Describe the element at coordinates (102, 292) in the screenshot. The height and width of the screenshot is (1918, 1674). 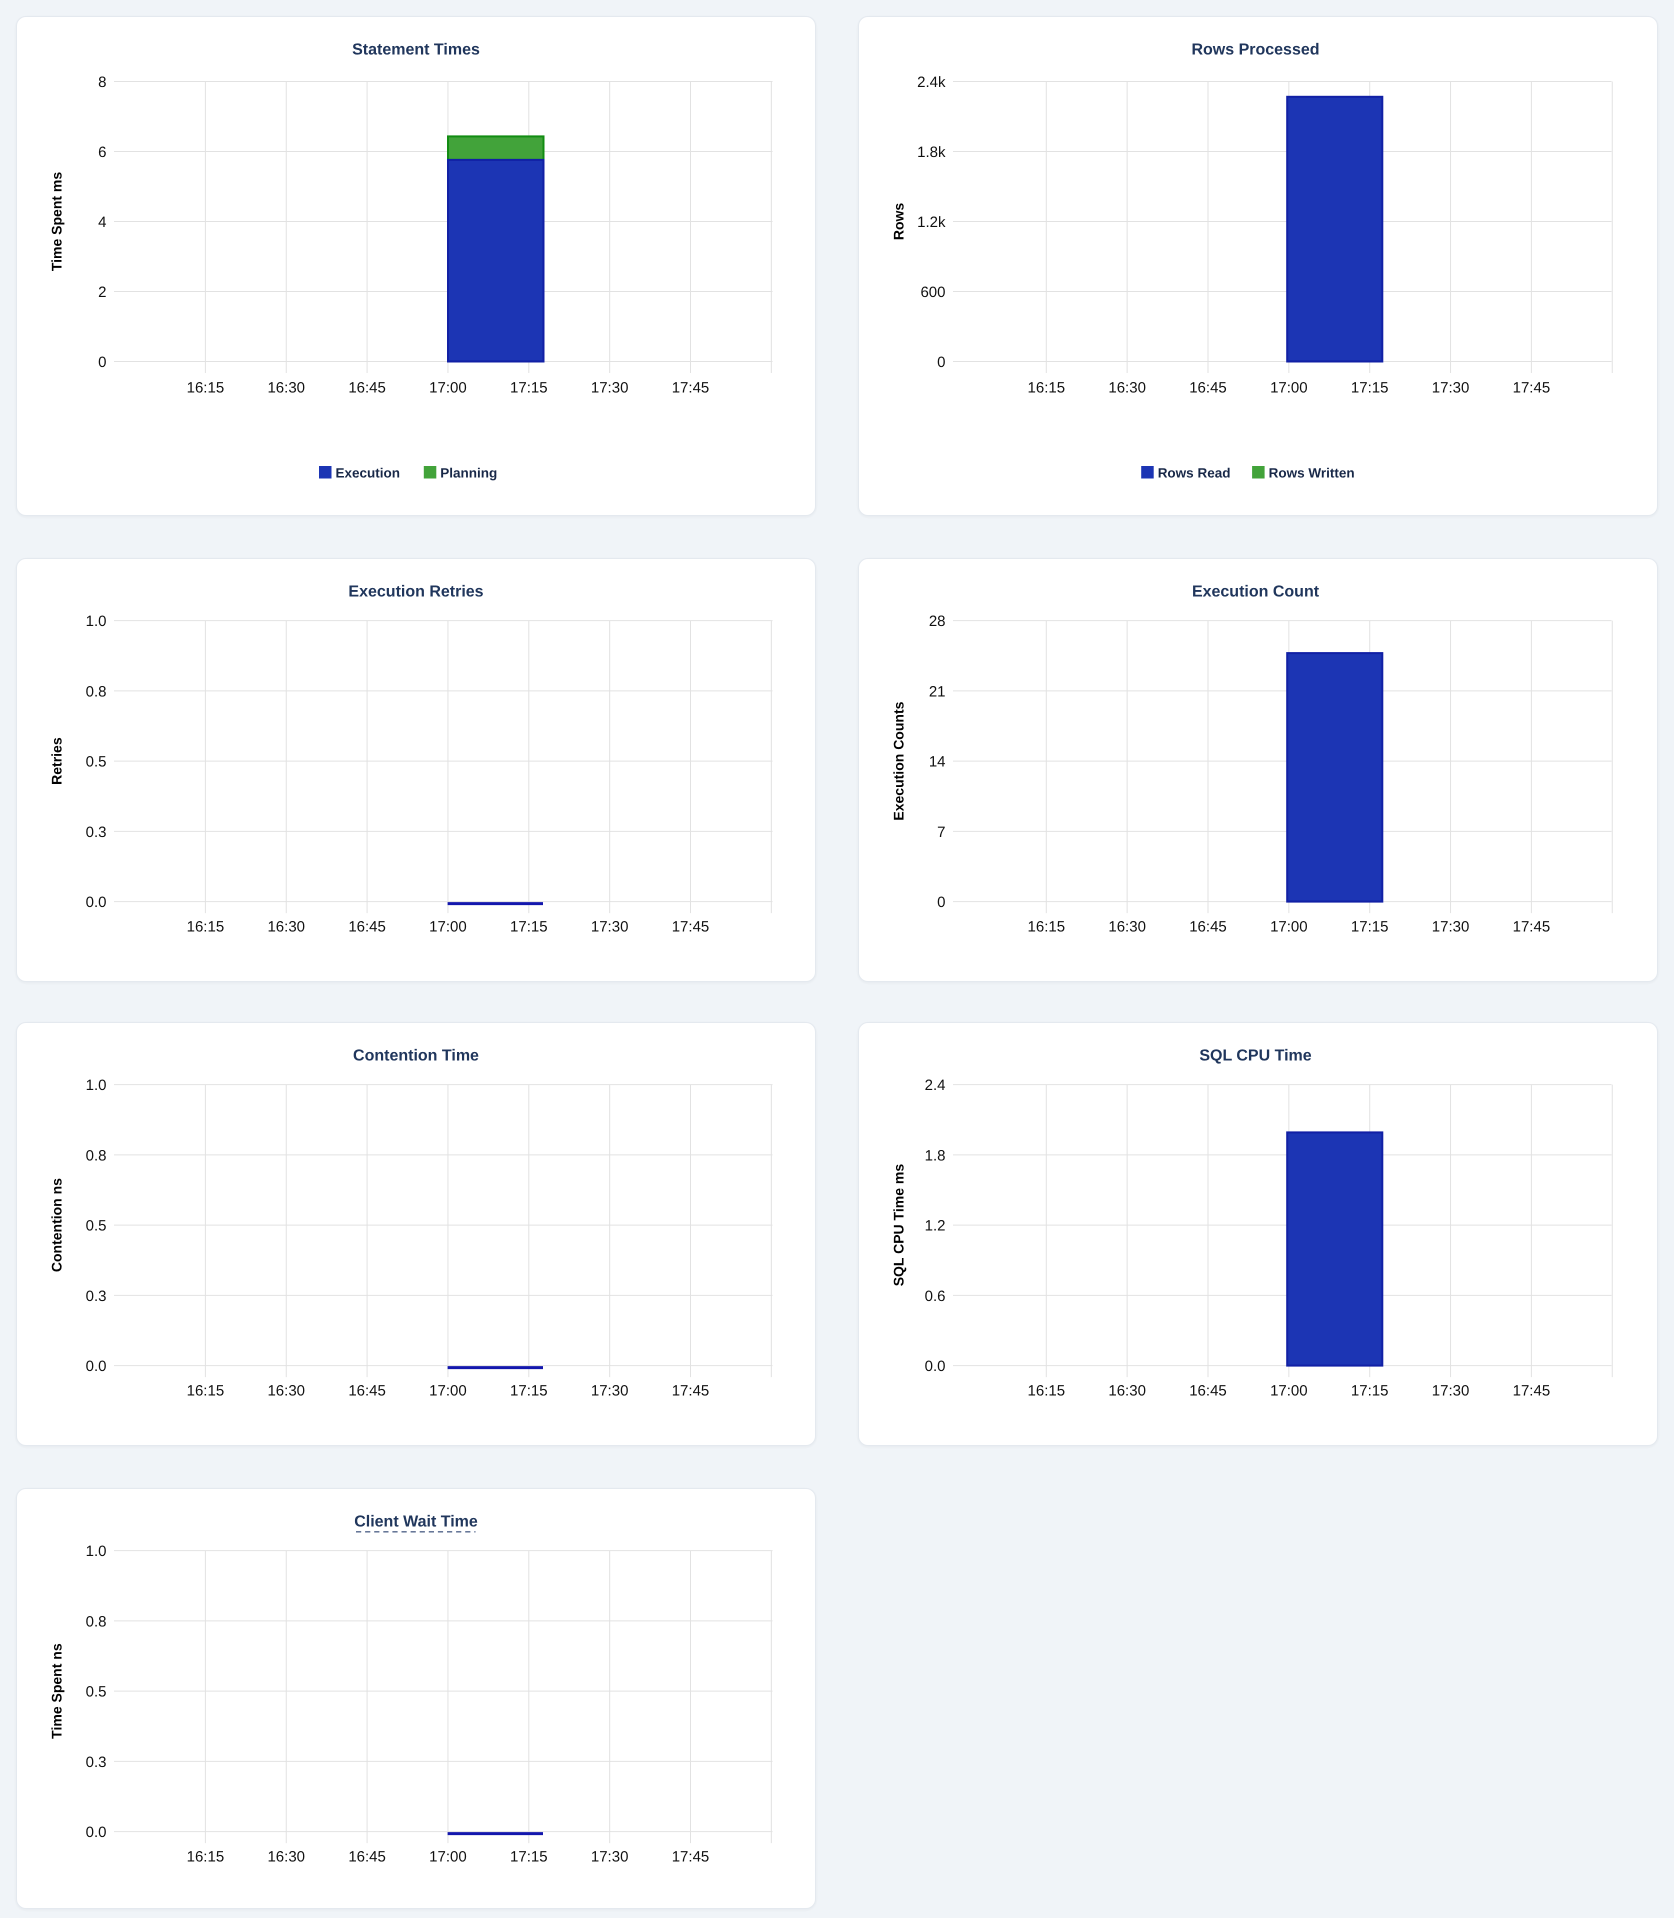
I see `svg-text: 2` at that location.